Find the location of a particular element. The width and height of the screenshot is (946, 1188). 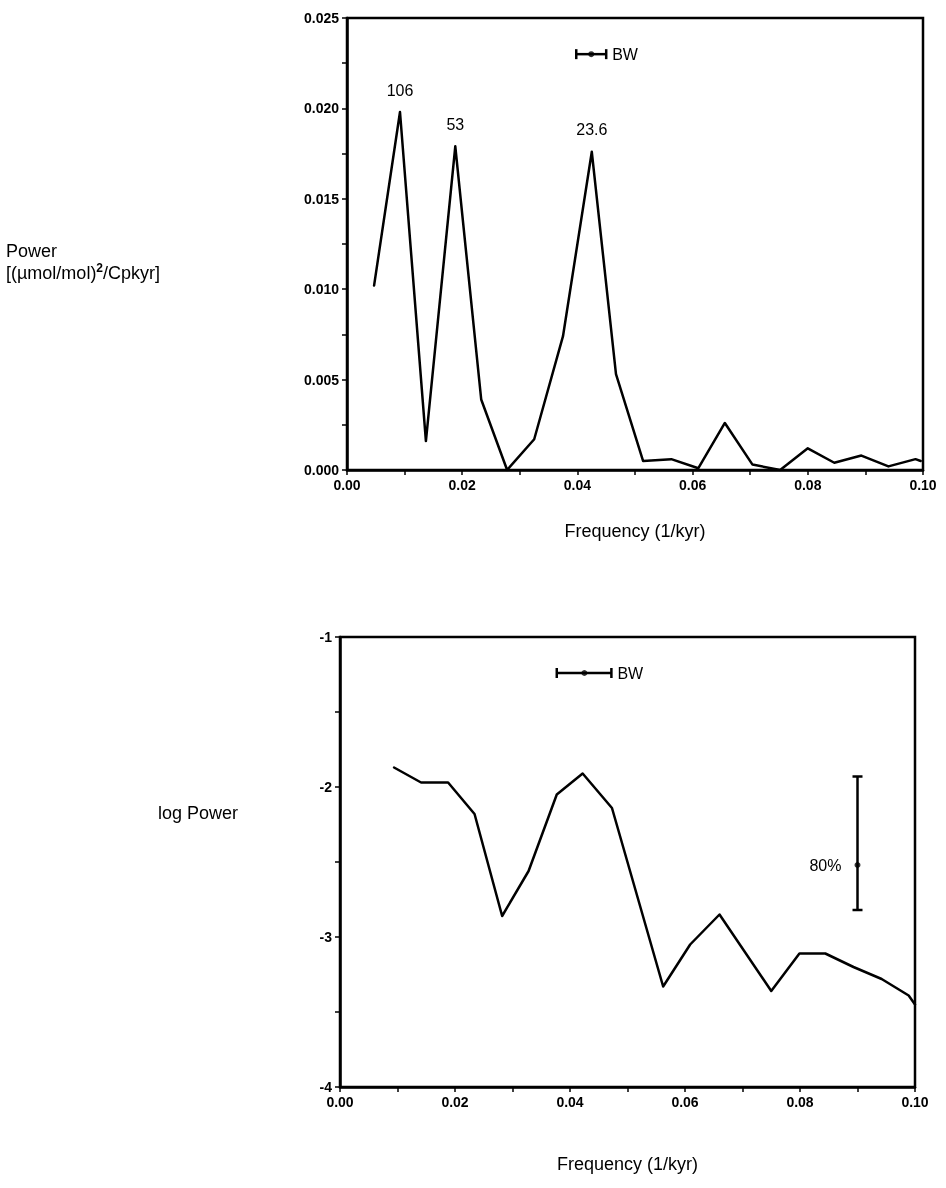

y-tick-label: -2 is located at coordinates (326, 787).